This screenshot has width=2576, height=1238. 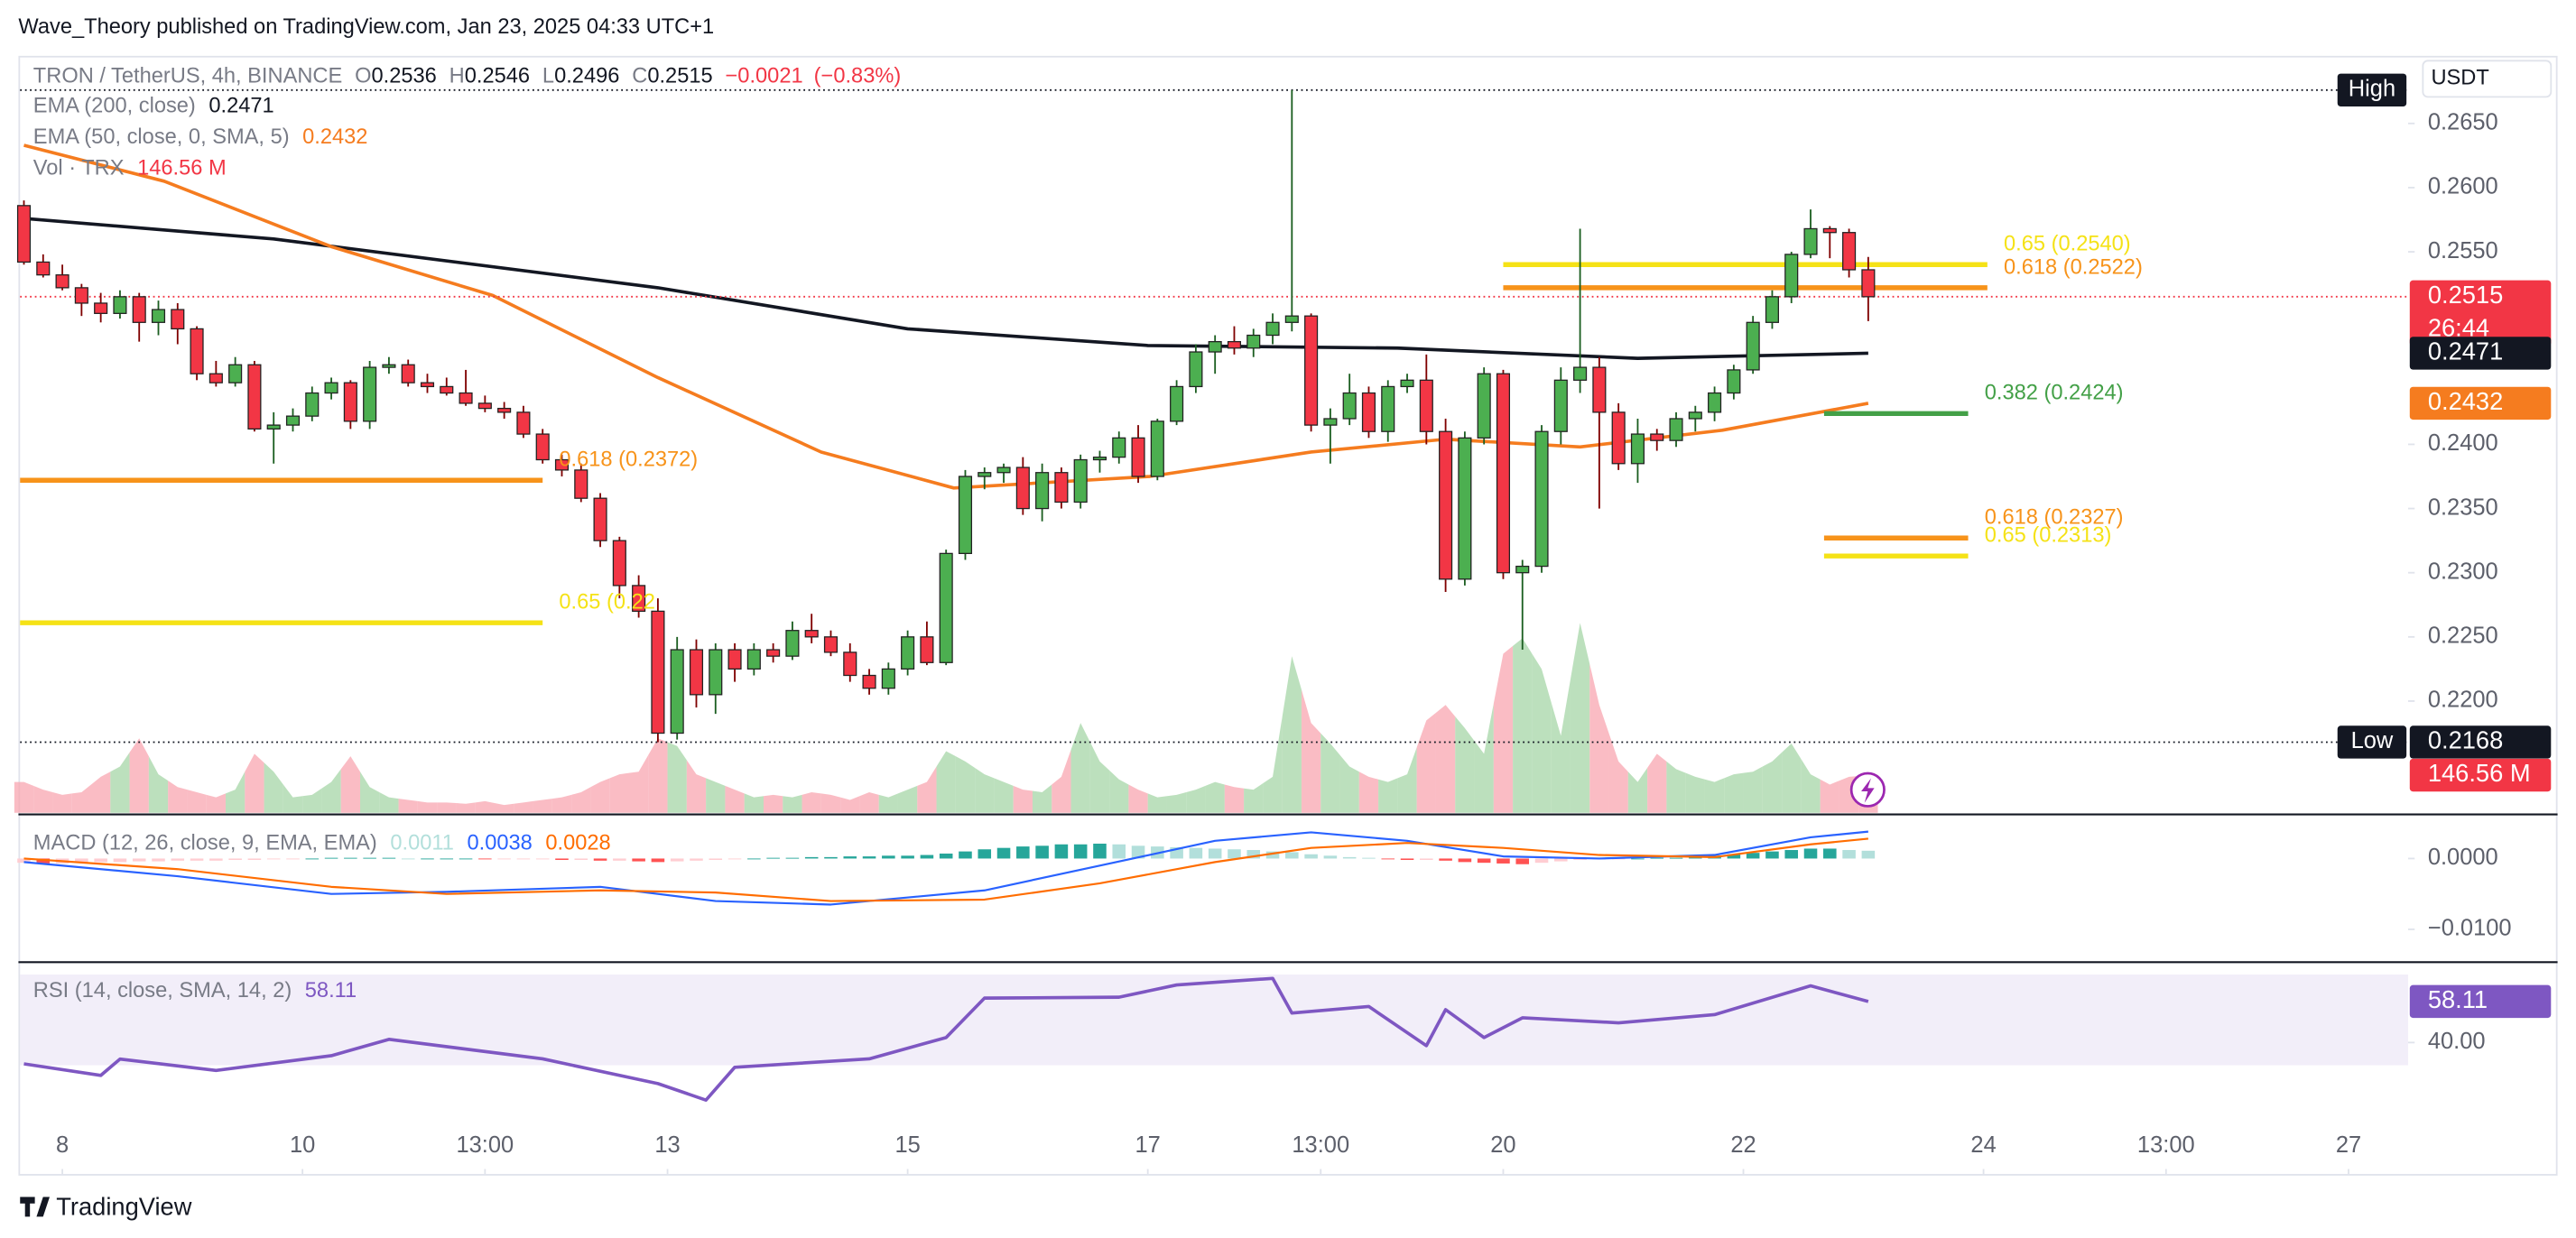 What do you see at coordinates (205, 844) in the screenshot?
I see `legend-name: MACD (12, 26, close, 9, EMA, EMA)` at bounding box center [205, 844].